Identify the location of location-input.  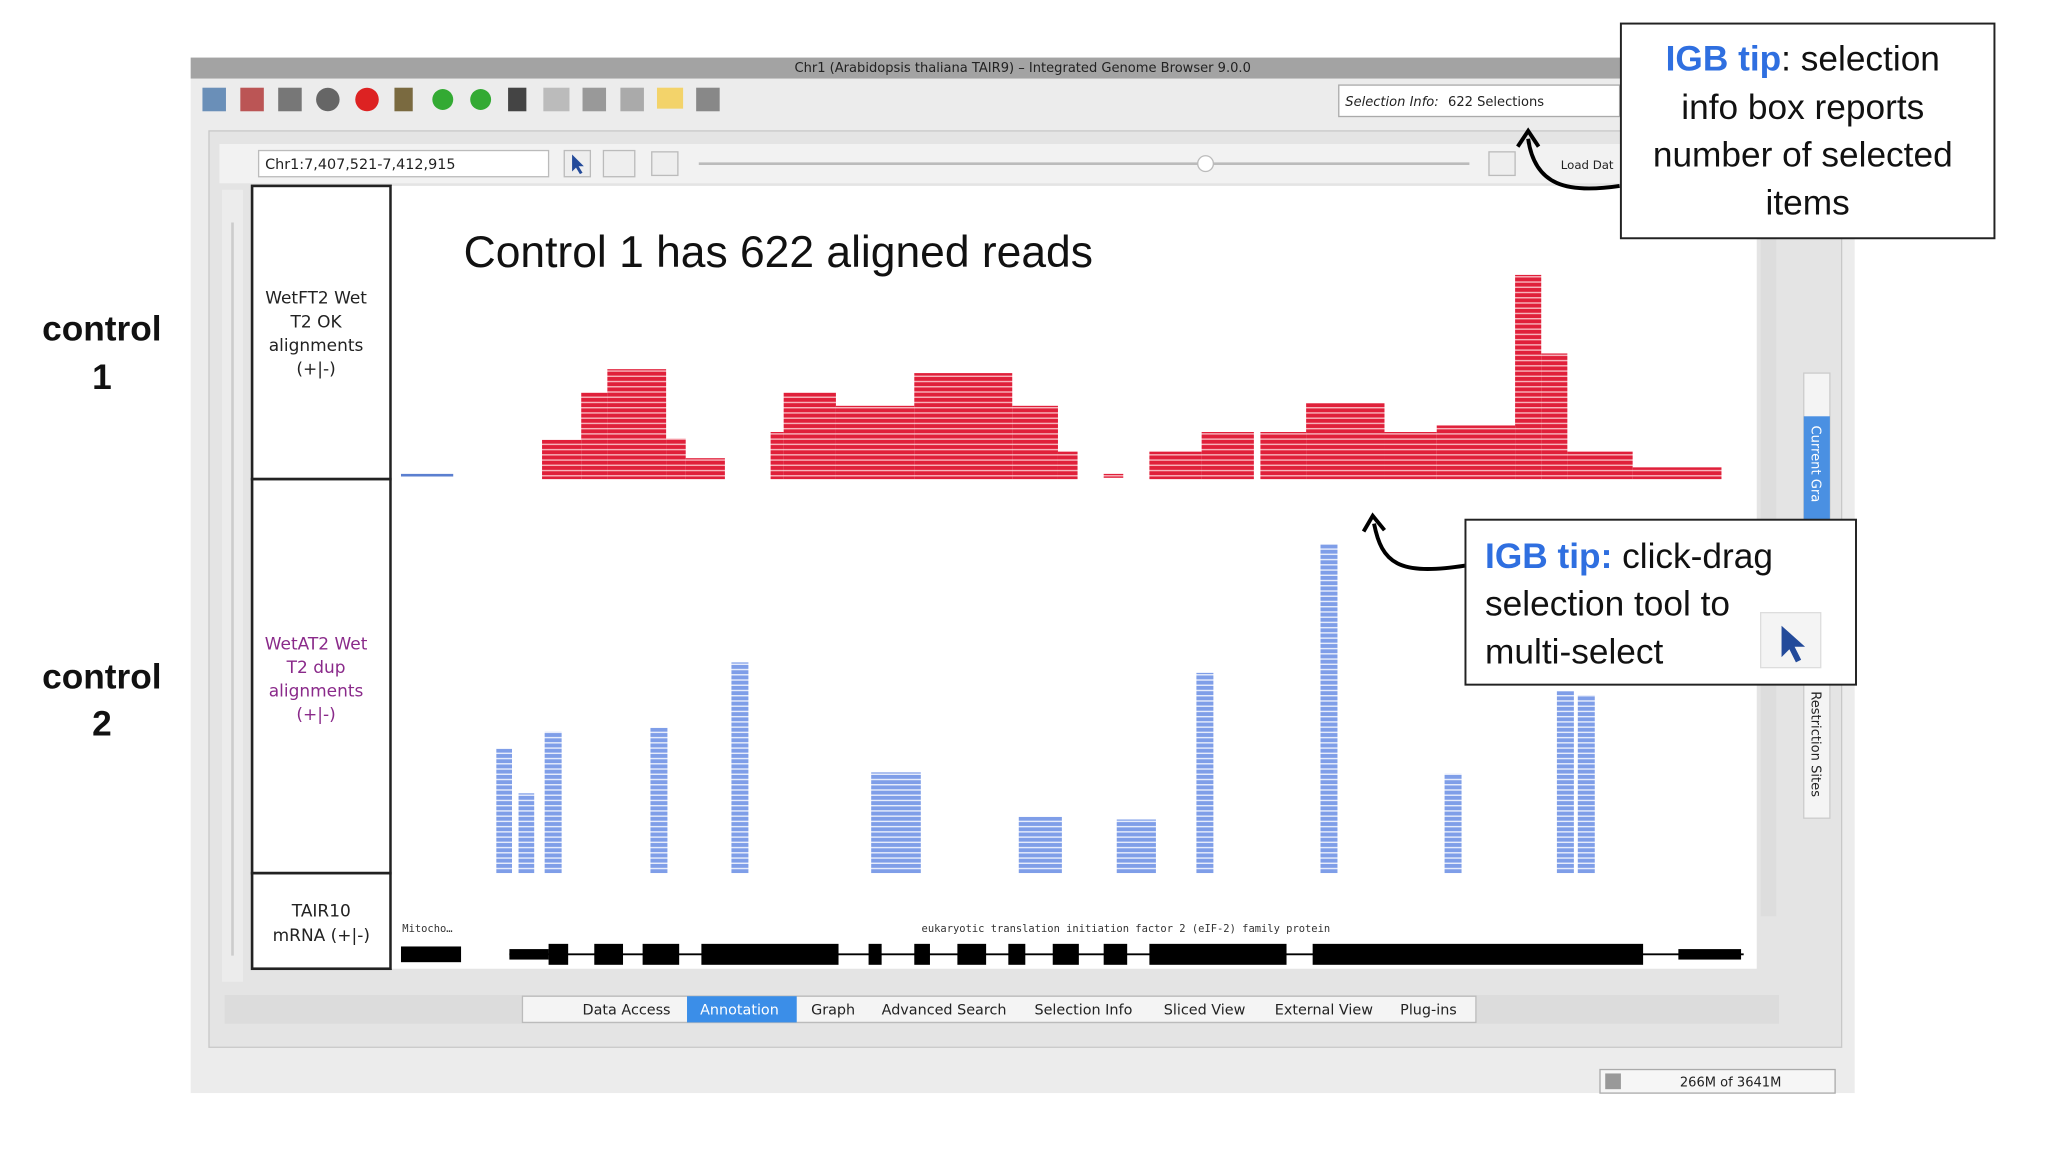
(403, 163).